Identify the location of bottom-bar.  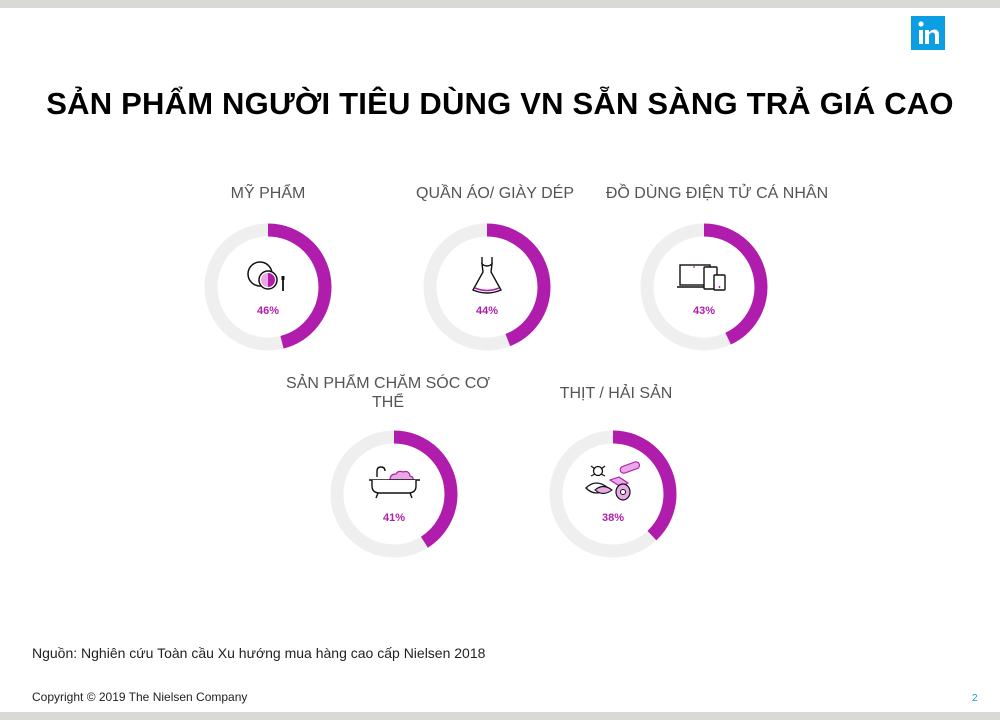
(500, 716).